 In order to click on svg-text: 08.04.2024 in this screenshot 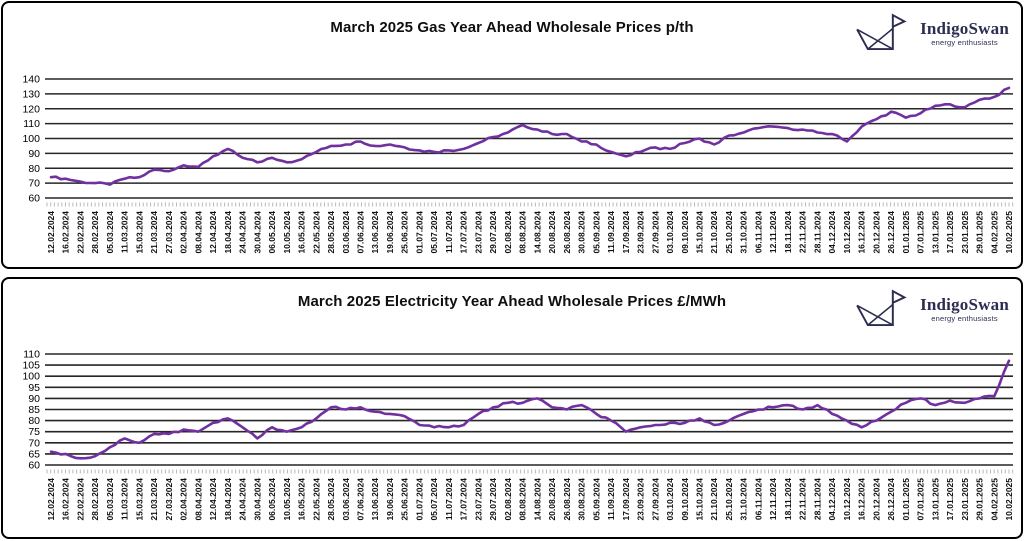, I will do `click(198, 499)`.